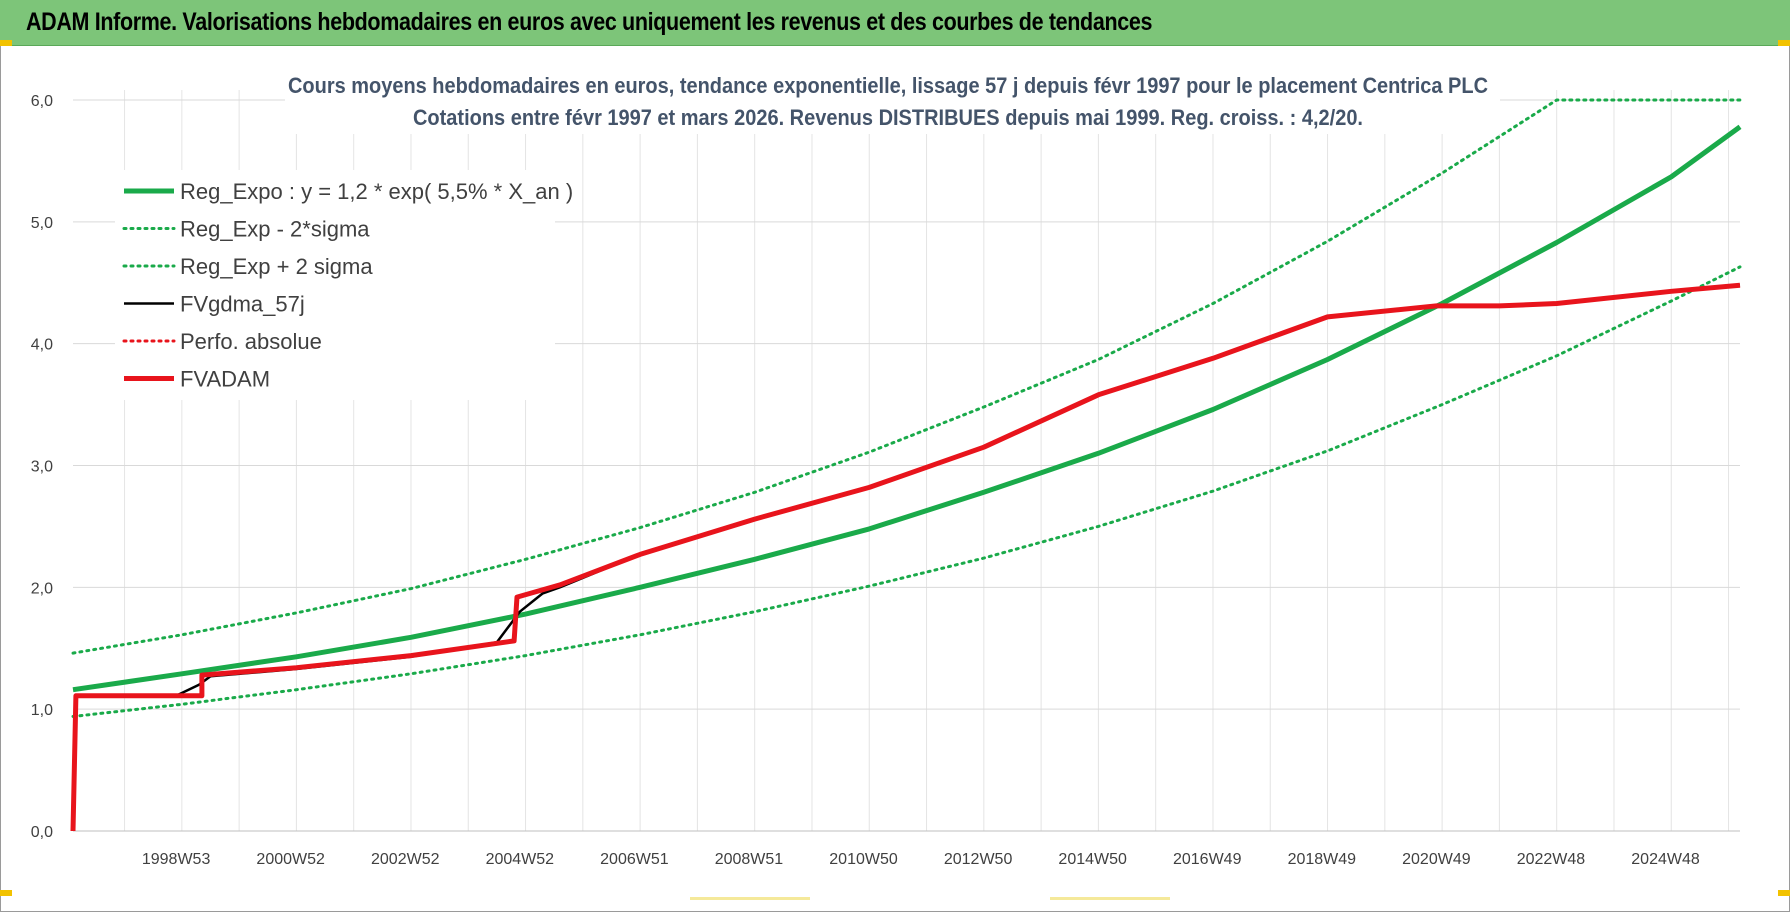  Describe the element at coordinates (1665, 859) in the screenshot. I see `x-tick-label: 2024W48` at that location.